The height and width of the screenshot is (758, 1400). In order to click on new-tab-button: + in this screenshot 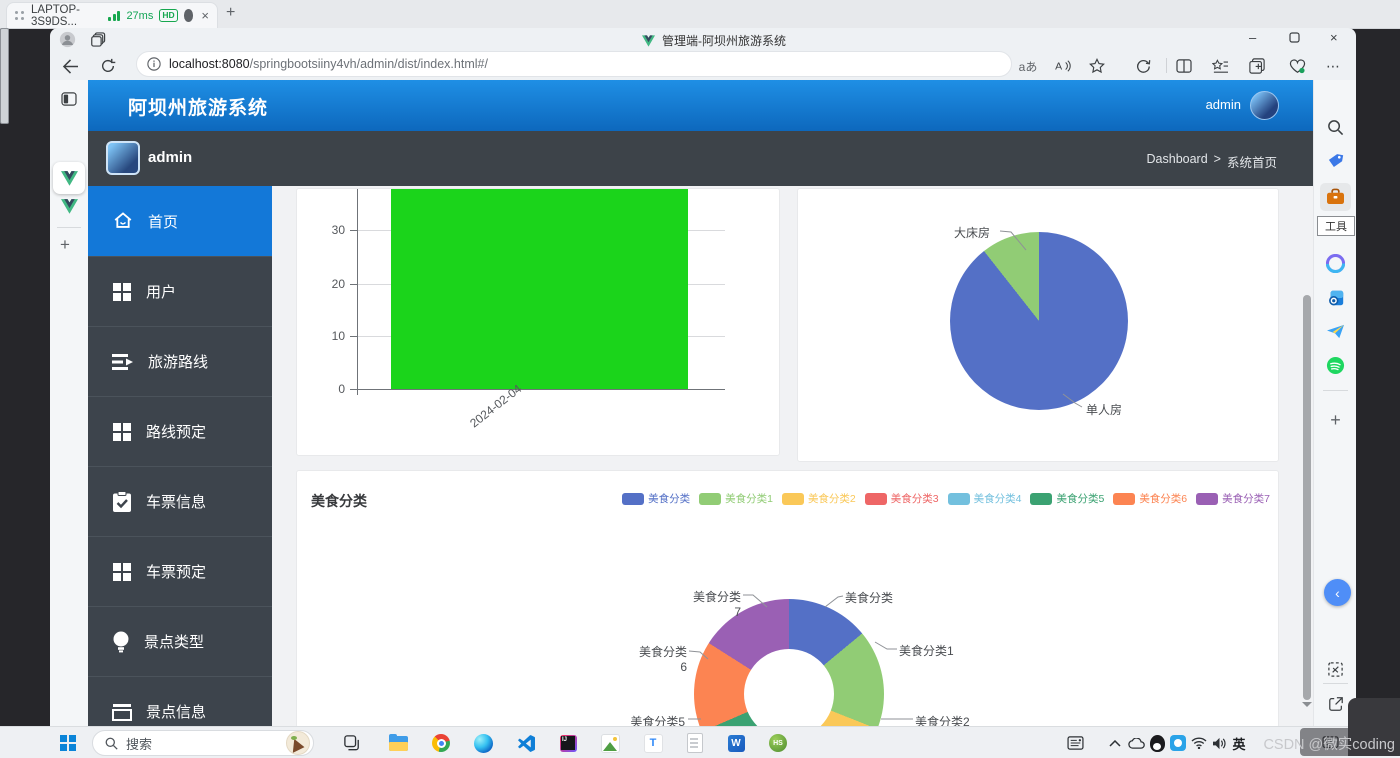, I will do `click(65, 244)`.